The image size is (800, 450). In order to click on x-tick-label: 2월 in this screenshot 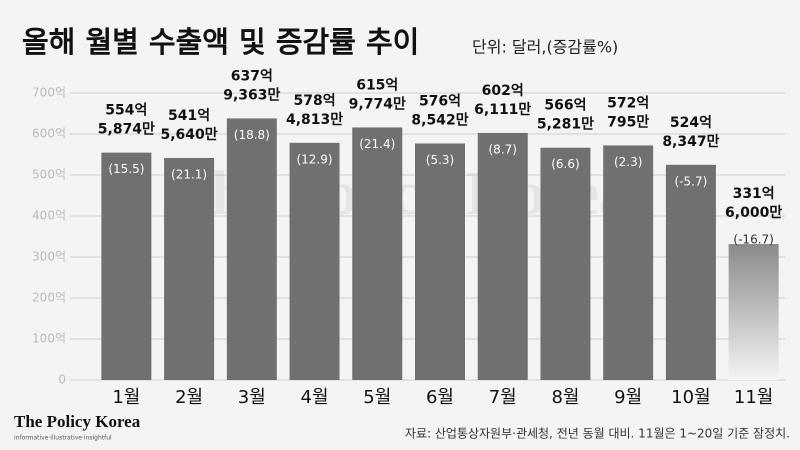, I will do `click(189, 397)`.